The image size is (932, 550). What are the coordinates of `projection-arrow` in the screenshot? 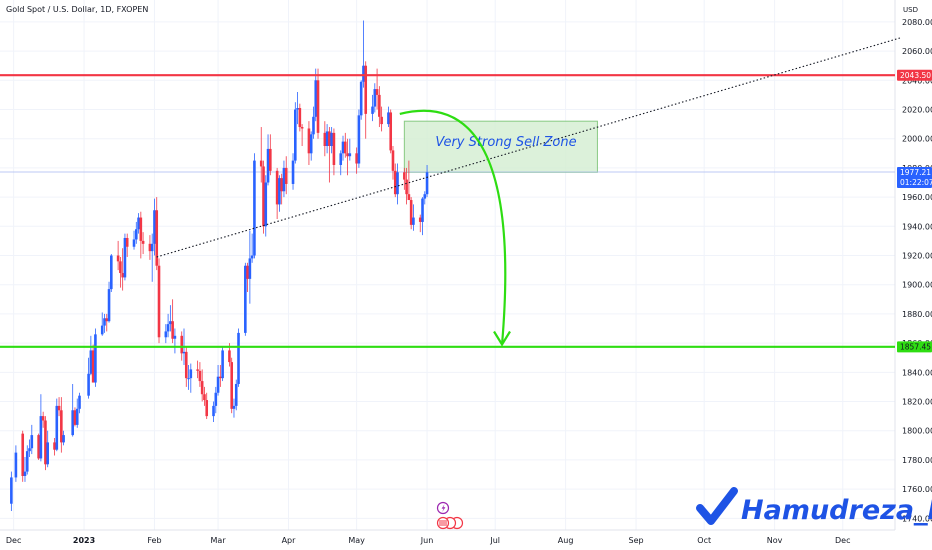 It's located at (453, 227).